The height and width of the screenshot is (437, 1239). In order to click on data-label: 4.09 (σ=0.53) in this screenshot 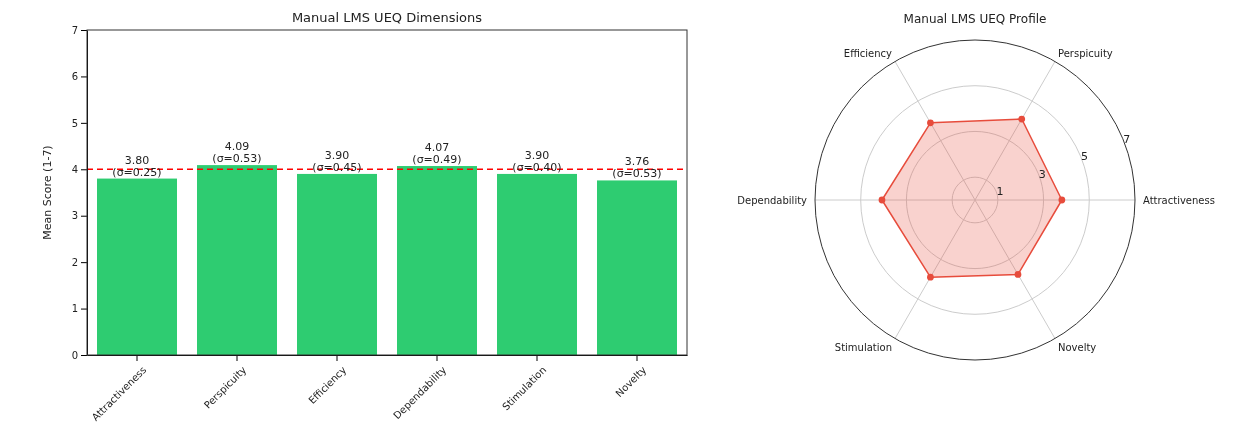, I will do `click(237, 153)`.